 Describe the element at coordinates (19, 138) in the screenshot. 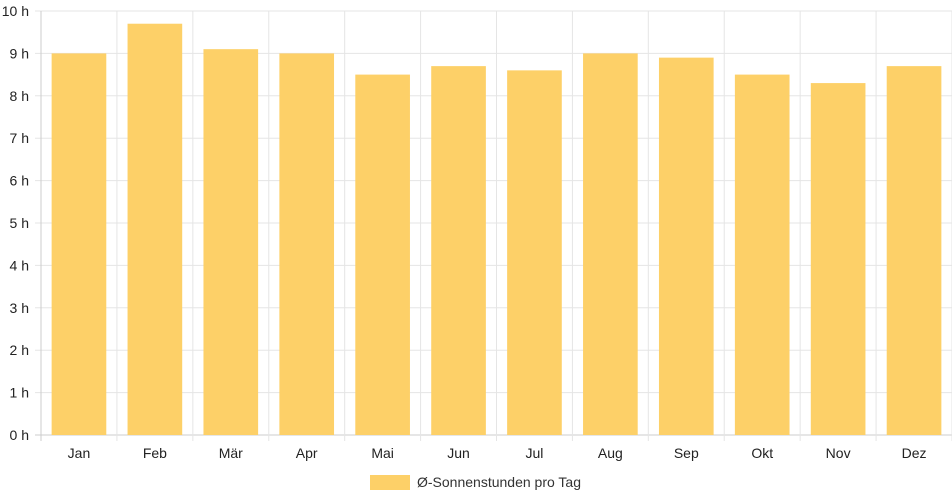

I see `y-tick-label: 7 h` at that location.